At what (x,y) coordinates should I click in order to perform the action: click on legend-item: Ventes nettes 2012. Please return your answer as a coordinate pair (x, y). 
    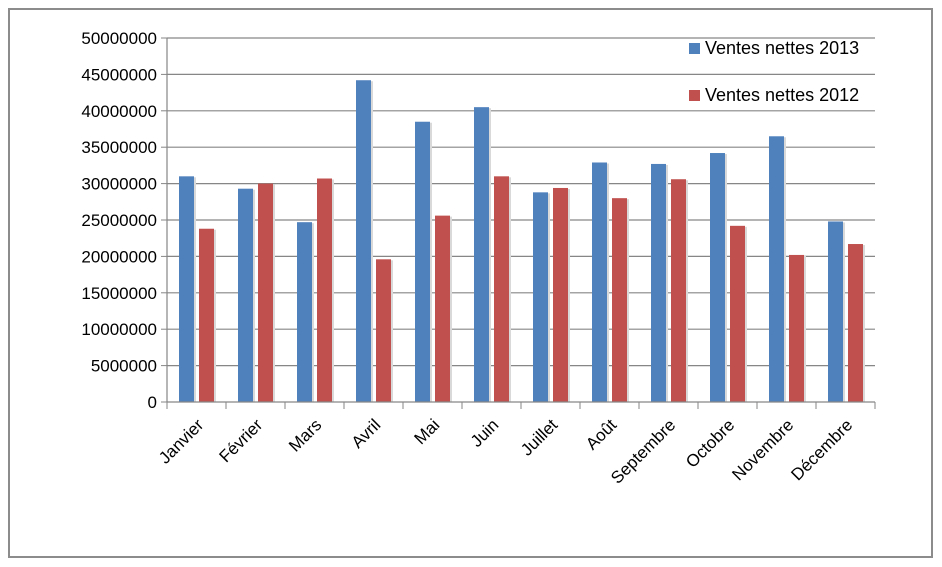
    Looking at the image, I should click on (774, 95).